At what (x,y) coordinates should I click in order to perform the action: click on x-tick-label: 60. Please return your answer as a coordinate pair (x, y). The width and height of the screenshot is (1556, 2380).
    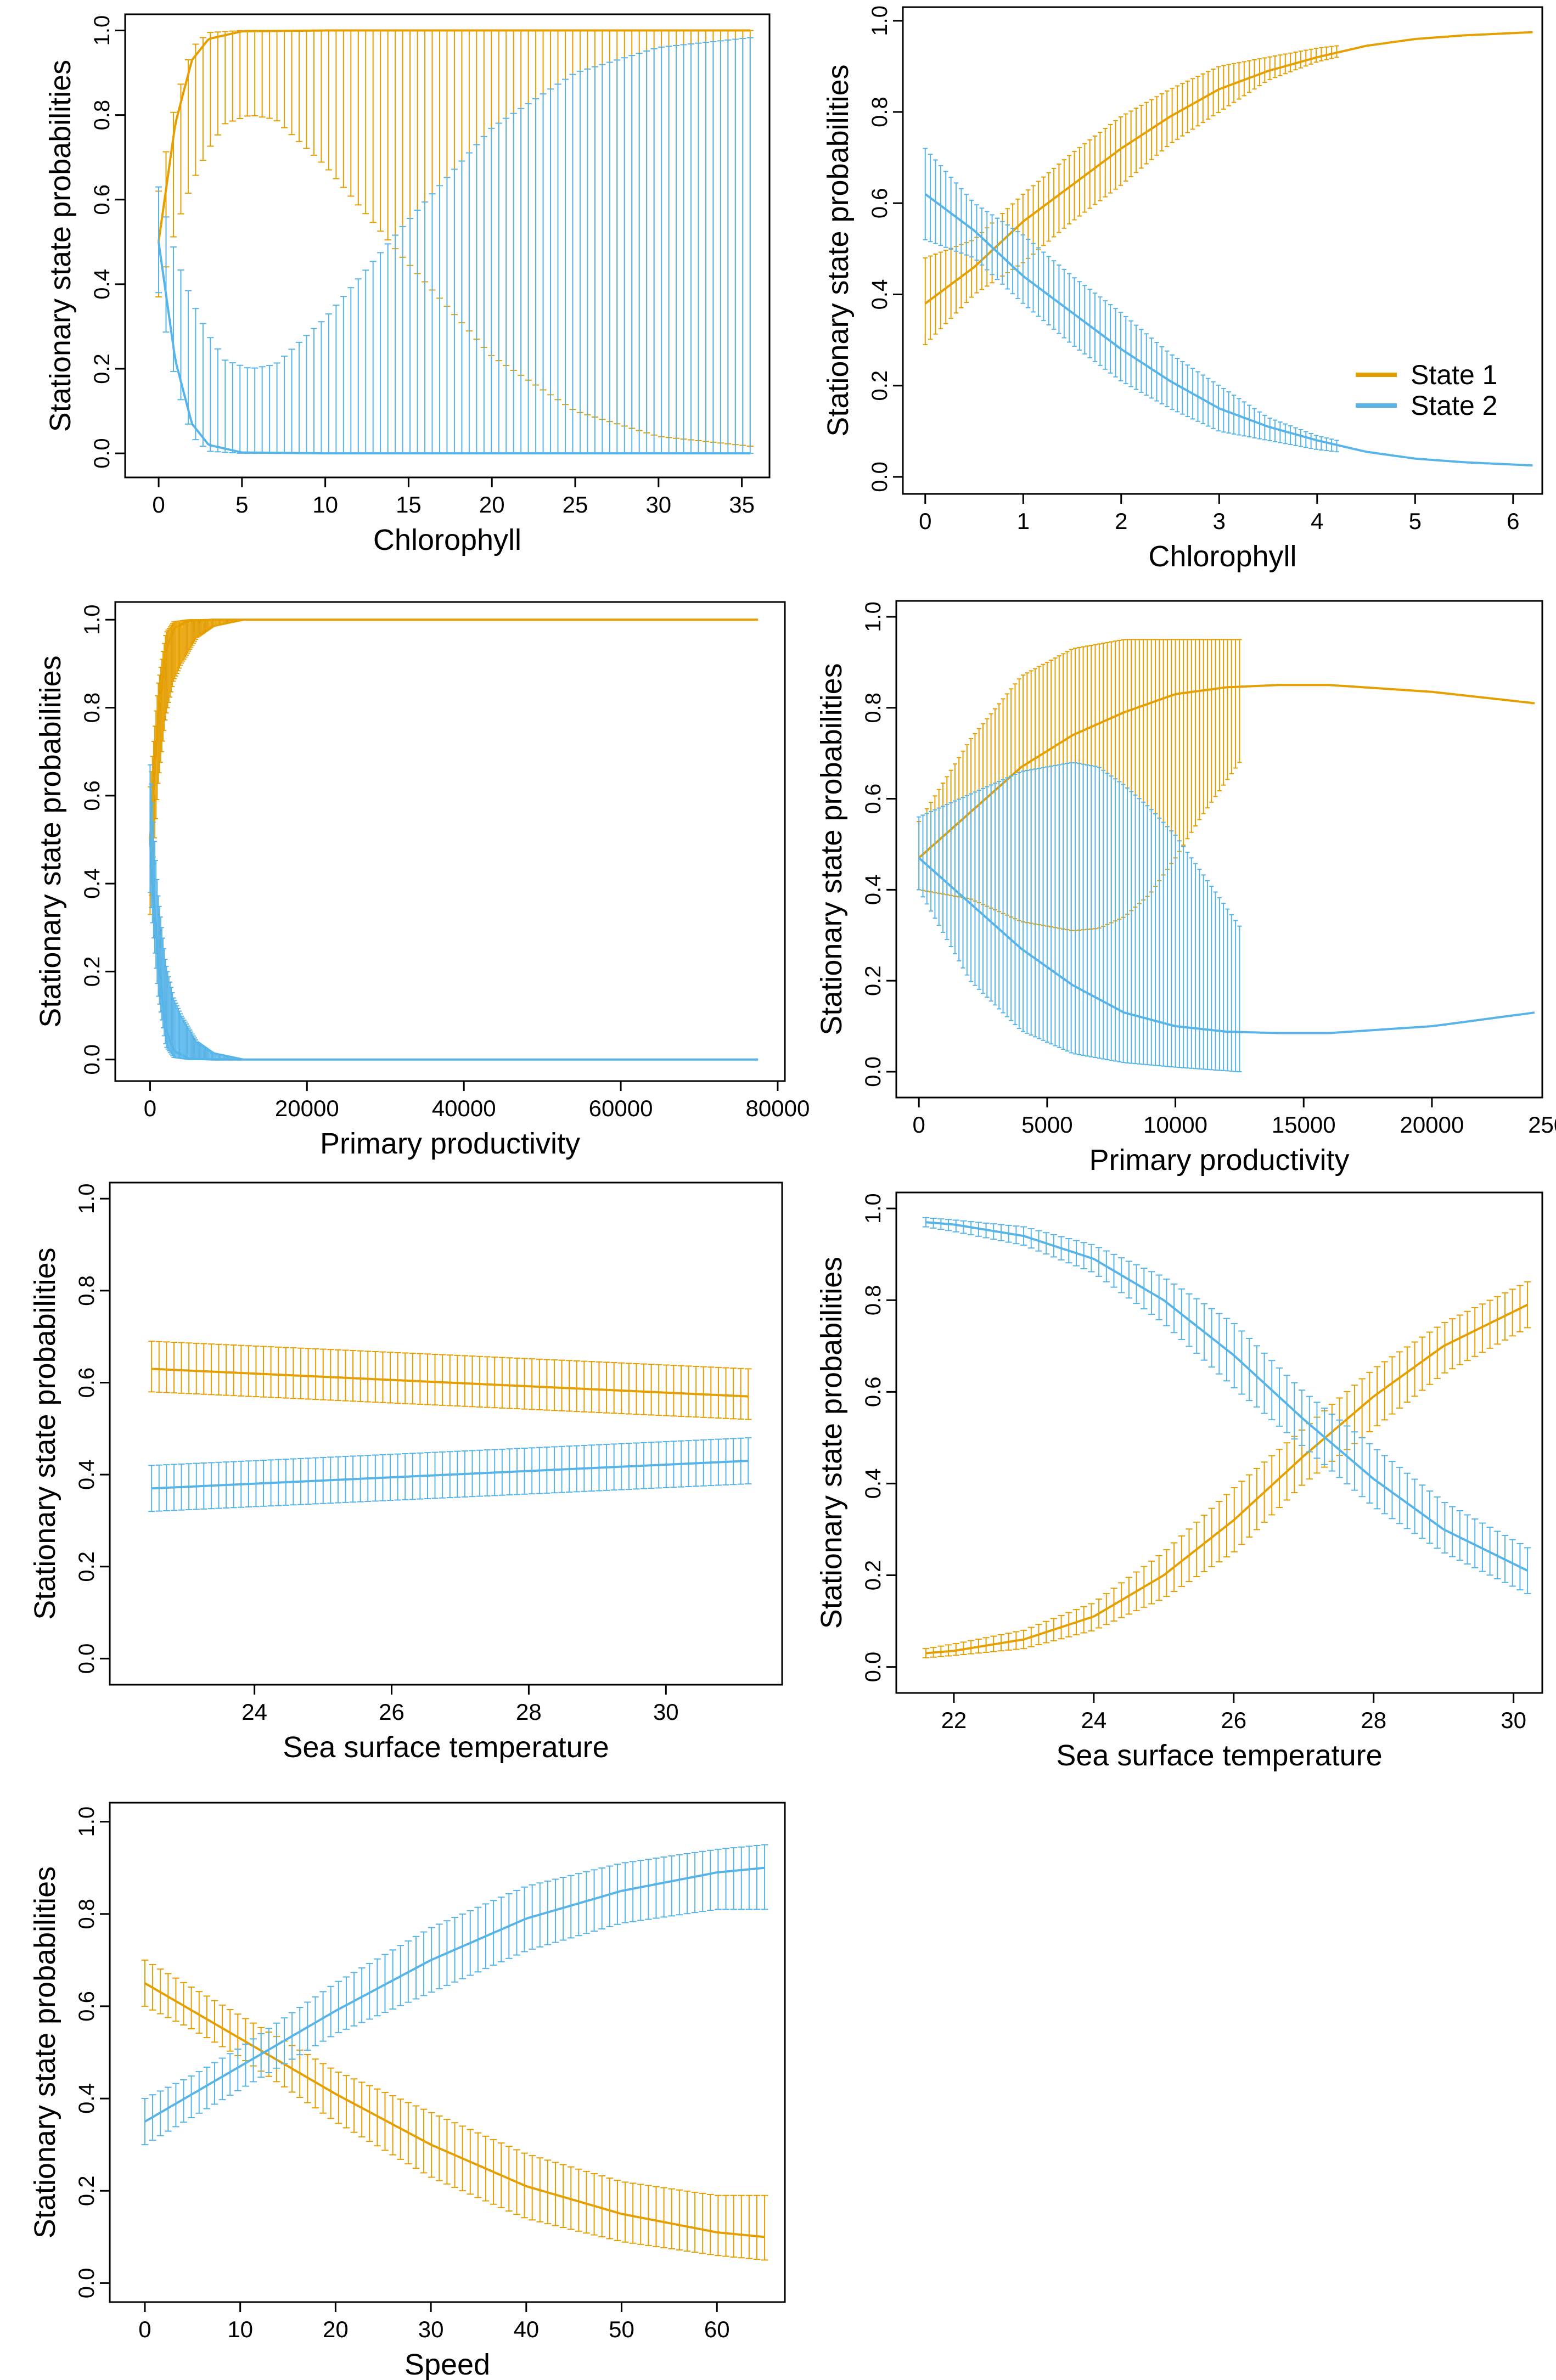
    Looking at the image, I should click on (717, 2329).